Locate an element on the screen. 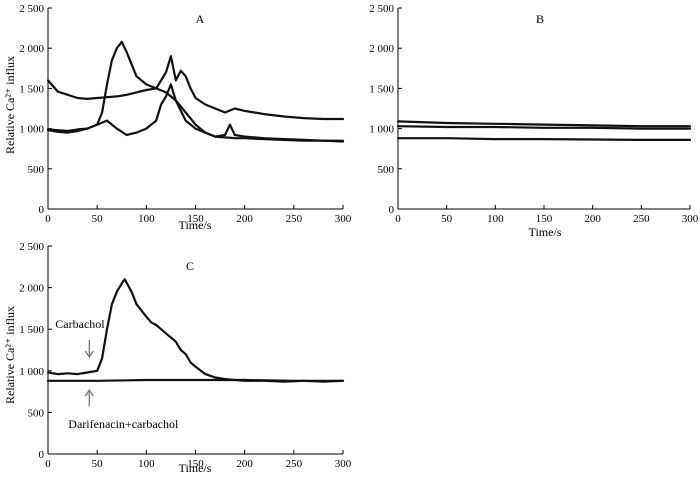 Image resolution: width=700 pixels, height=477 pixels. arrow-down-icon is located at coordinates (89, 354).